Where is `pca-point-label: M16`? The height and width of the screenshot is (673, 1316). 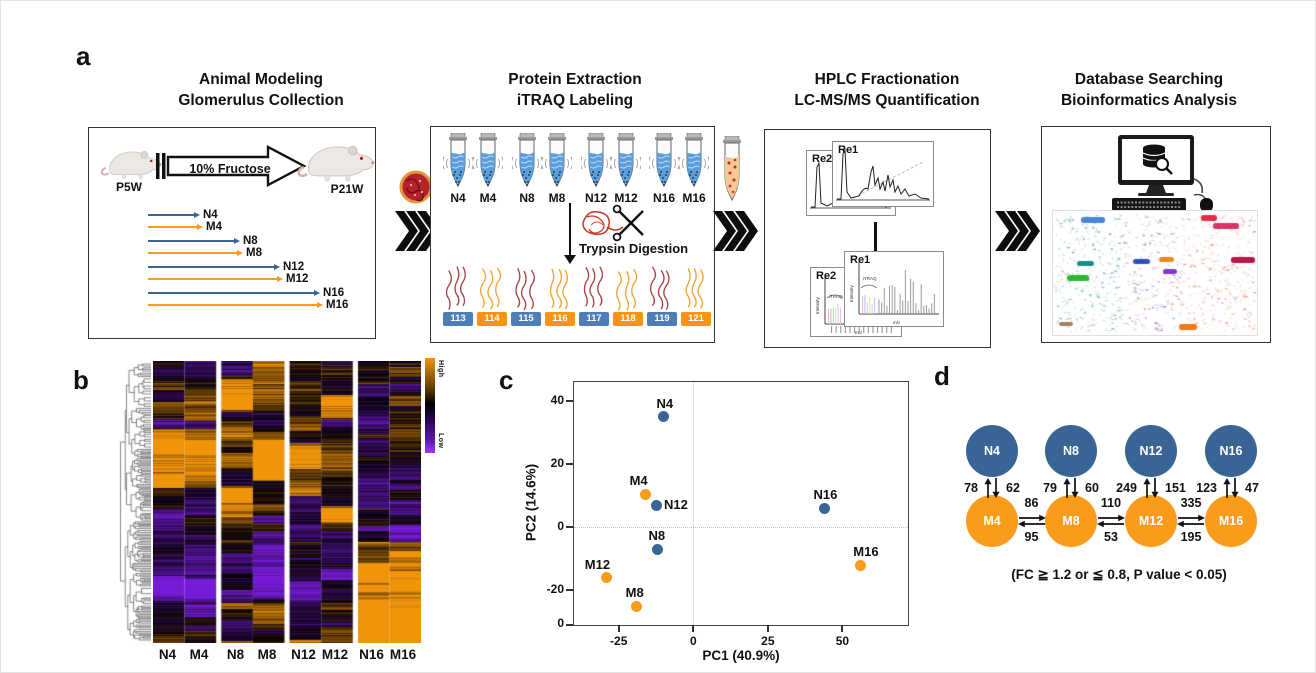 pca-point-label: M16 is located at coordinates (866, 552).